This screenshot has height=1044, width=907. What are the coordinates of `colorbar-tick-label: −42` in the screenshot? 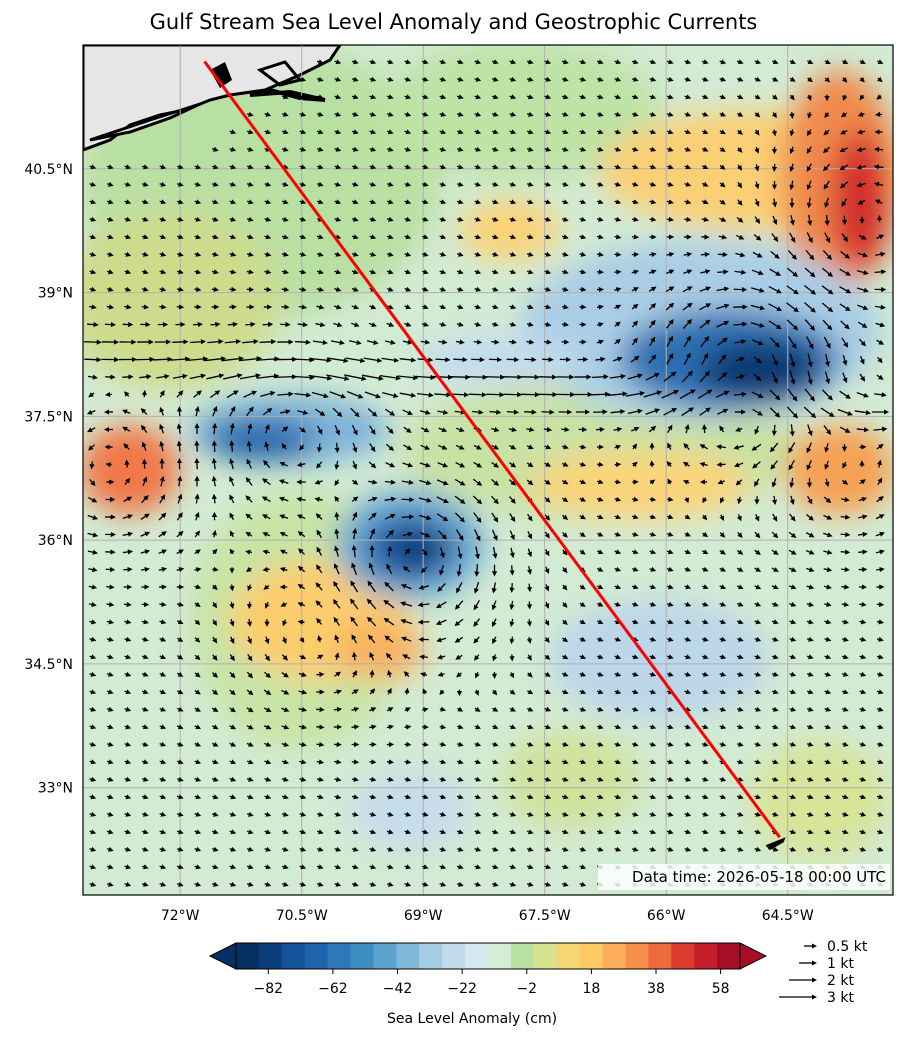 It's located at (398, 989).